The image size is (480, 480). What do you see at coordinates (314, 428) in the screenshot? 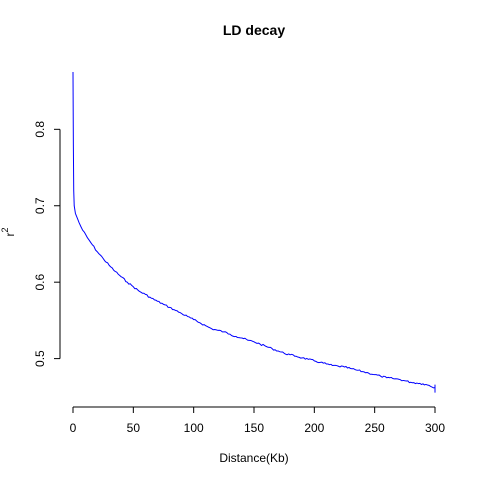
I see `x-tick-label: 200` at bounding box center [314, 428].